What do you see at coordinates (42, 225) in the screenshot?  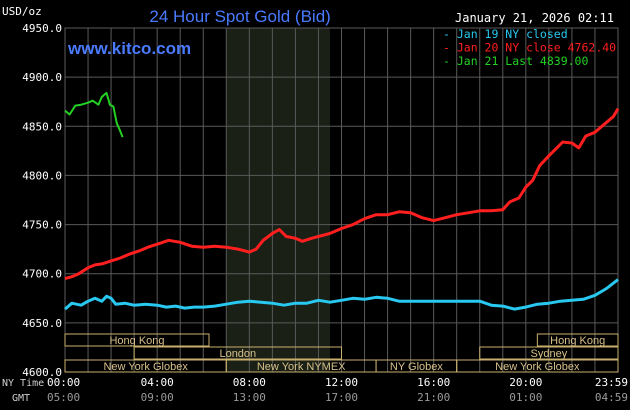 I see `y-tick-label: 4750.0` at bounding box center [42, 225].